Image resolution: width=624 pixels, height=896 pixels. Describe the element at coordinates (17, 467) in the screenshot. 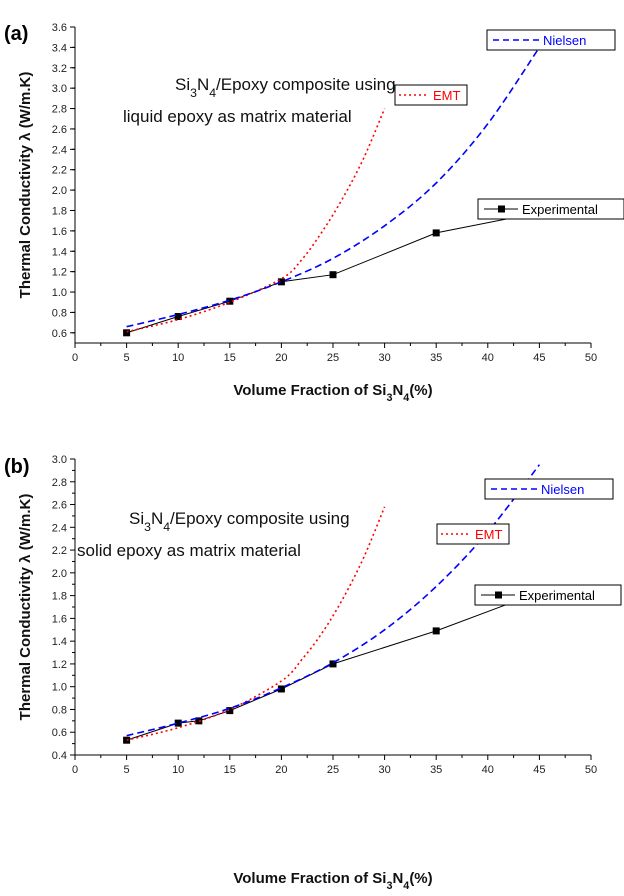

I see `panel-label: (b)` at that location.